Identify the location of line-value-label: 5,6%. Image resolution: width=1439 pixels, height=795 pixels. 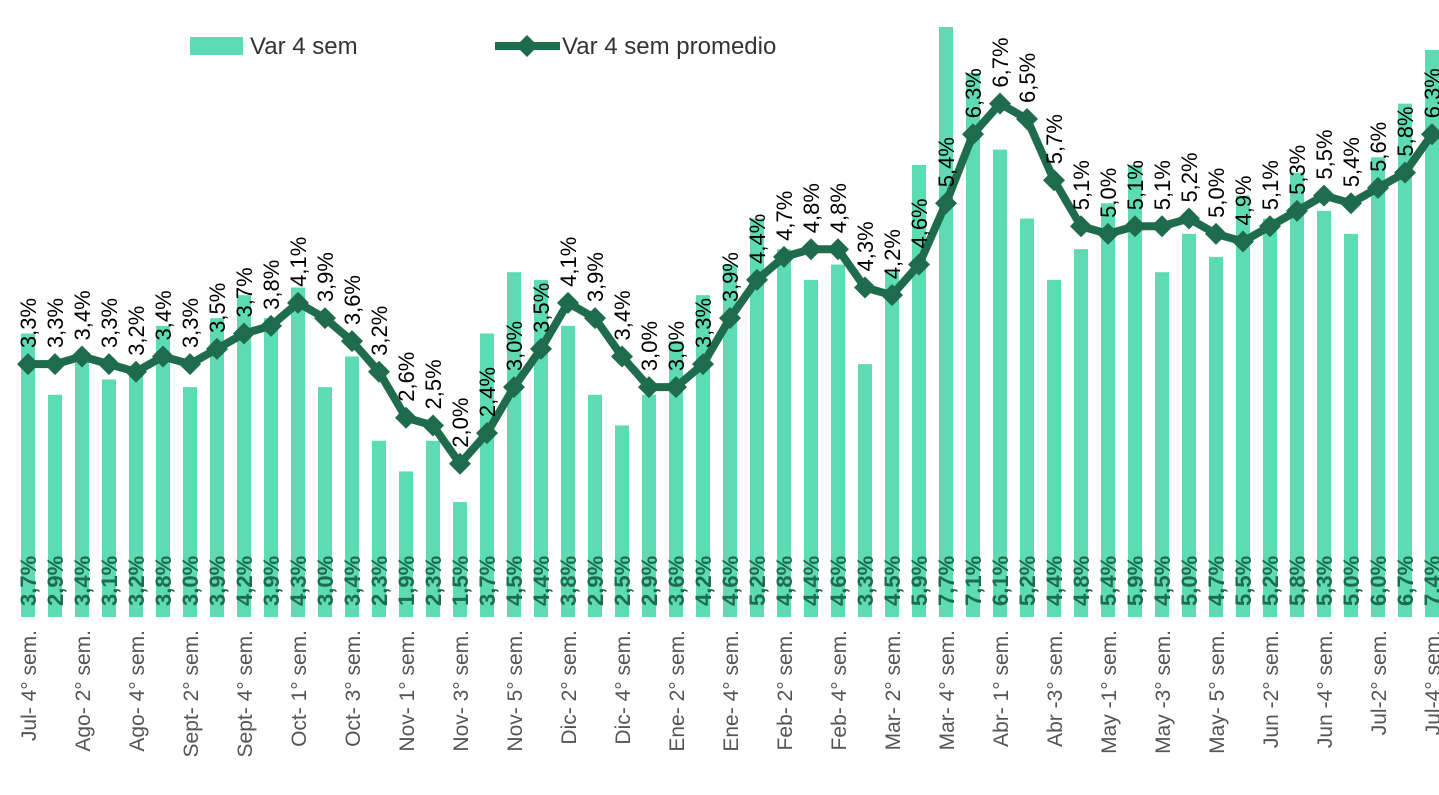
(1378, 147).